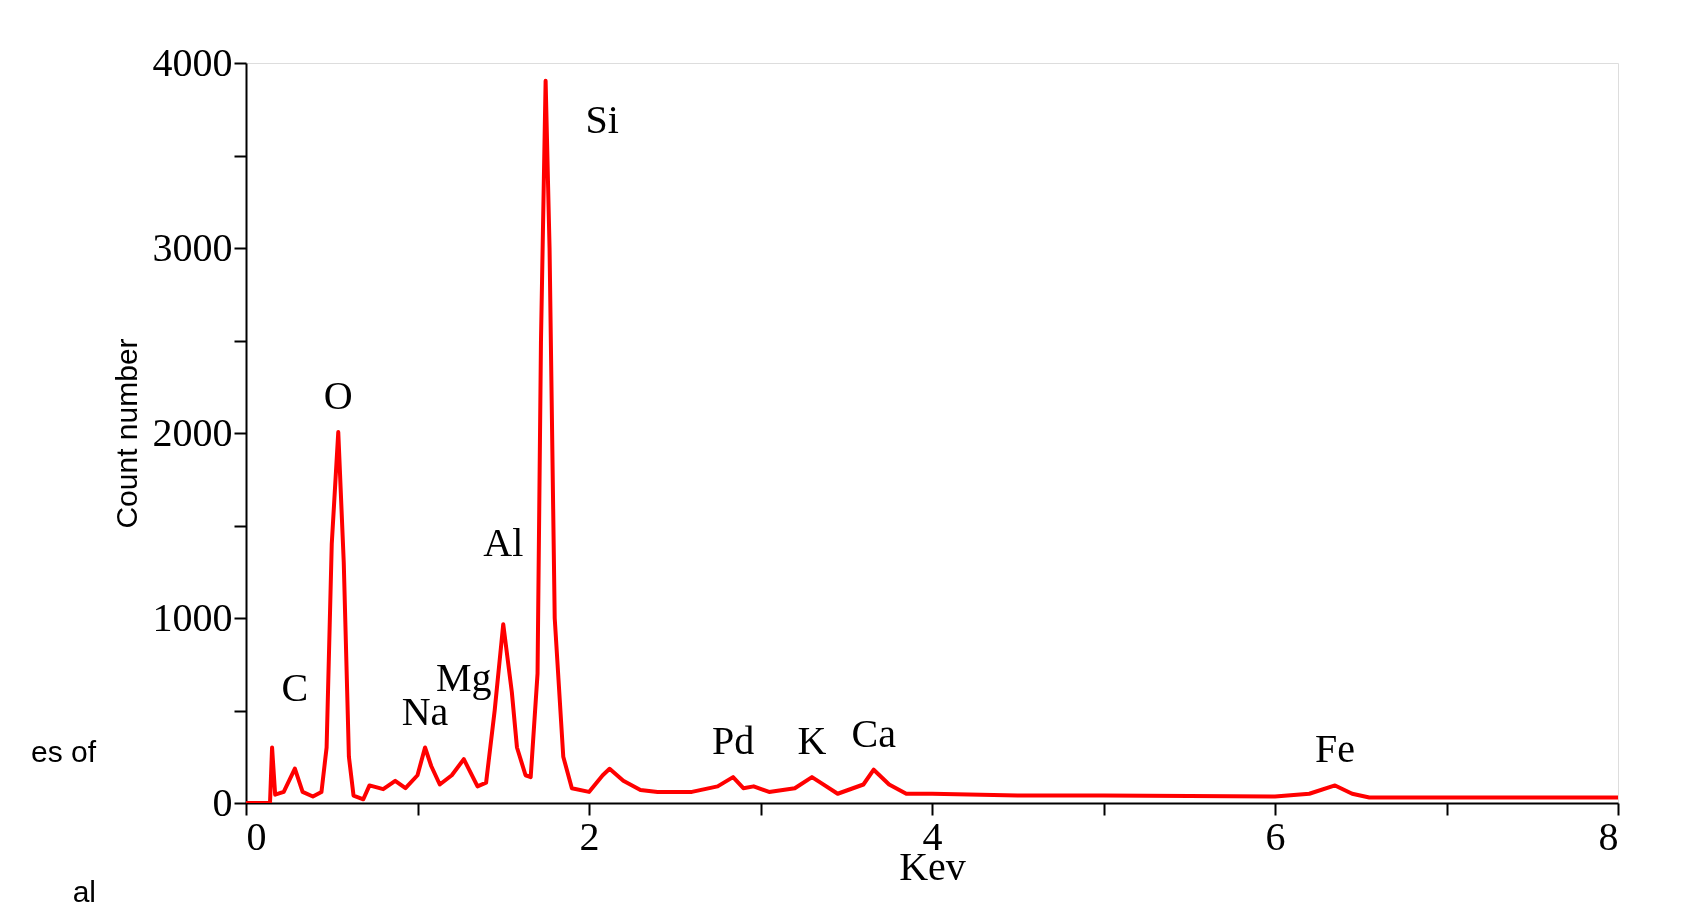 The width and height of the screenshot is (1701, 903). Describe the element at coordinates (256, 836) in the screenshot. I see `x-tick-label: 0` at that location.